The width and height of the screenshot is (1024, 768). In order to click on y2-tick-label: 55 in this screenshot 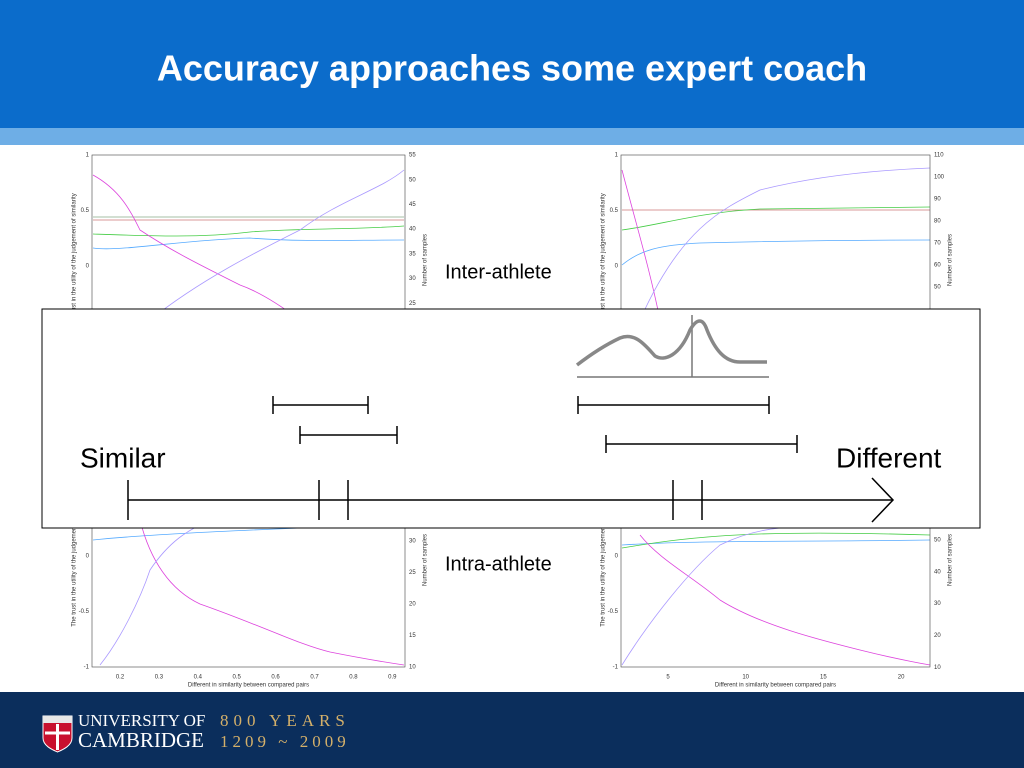, I will do `click(412, 156)`.